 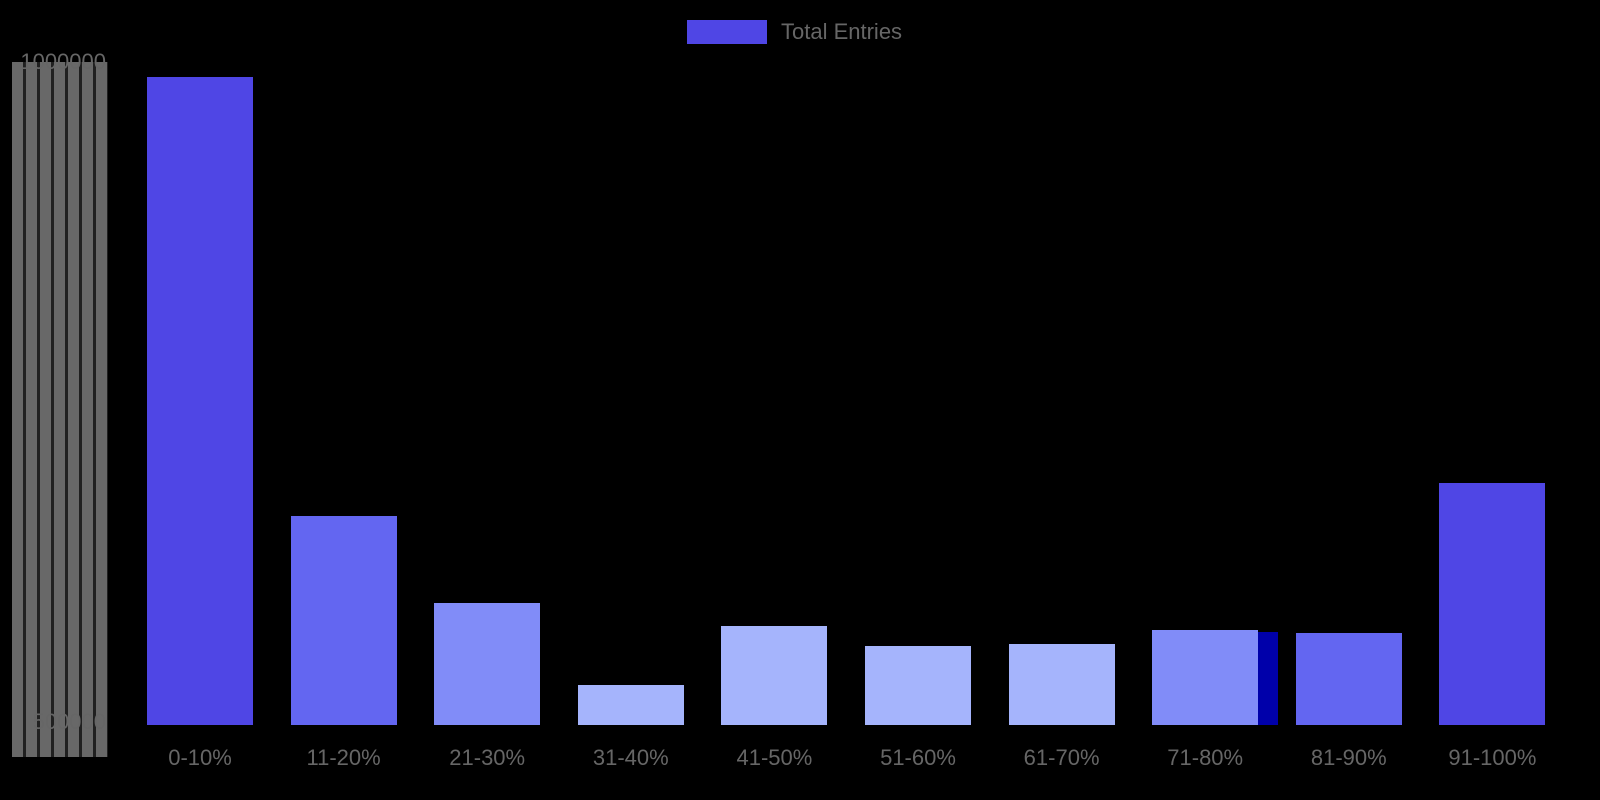 I want to click on chart-legend: Total Entries, so click(x=794, y=32).